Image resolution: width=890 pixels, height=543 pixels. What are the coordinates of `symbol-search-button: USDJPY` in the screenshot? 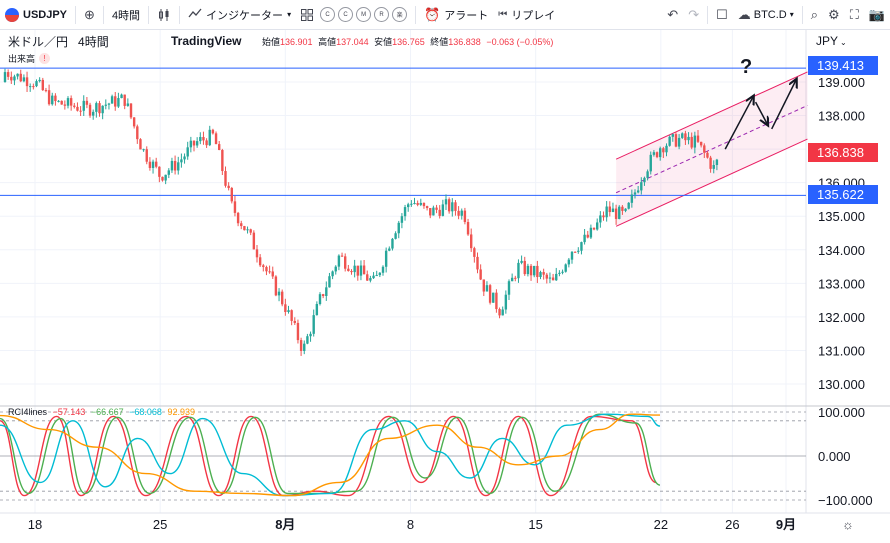 It's located at (36, 15).